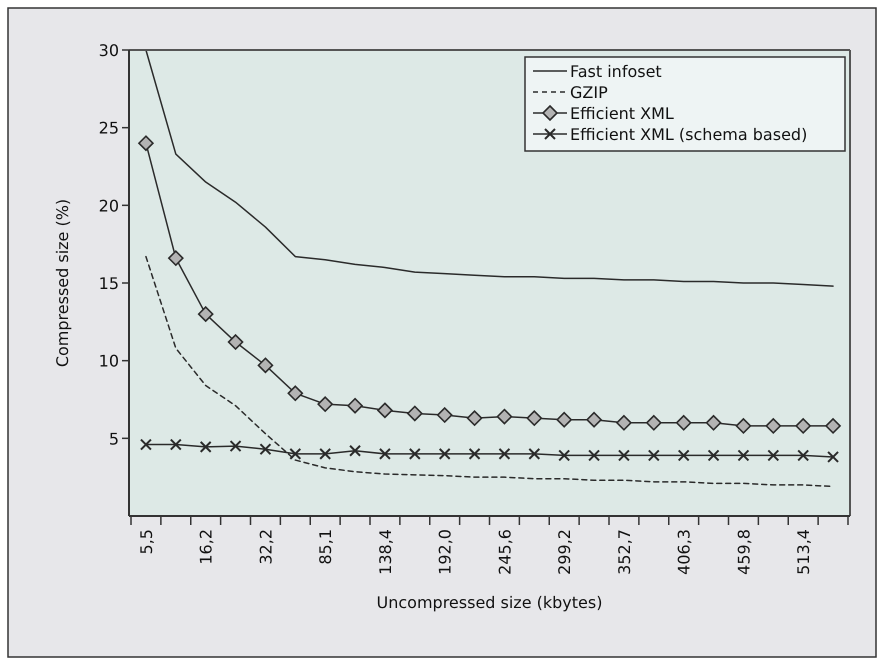  I want to click on x-tick-label: 406,3, so click(684, 552).